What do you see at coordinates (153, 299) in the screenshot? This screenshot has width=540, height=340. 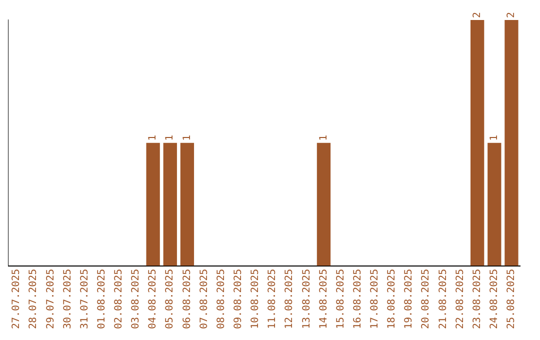 I see `x-tick-label: 04.08.2025` at bounding box center [153, 299].